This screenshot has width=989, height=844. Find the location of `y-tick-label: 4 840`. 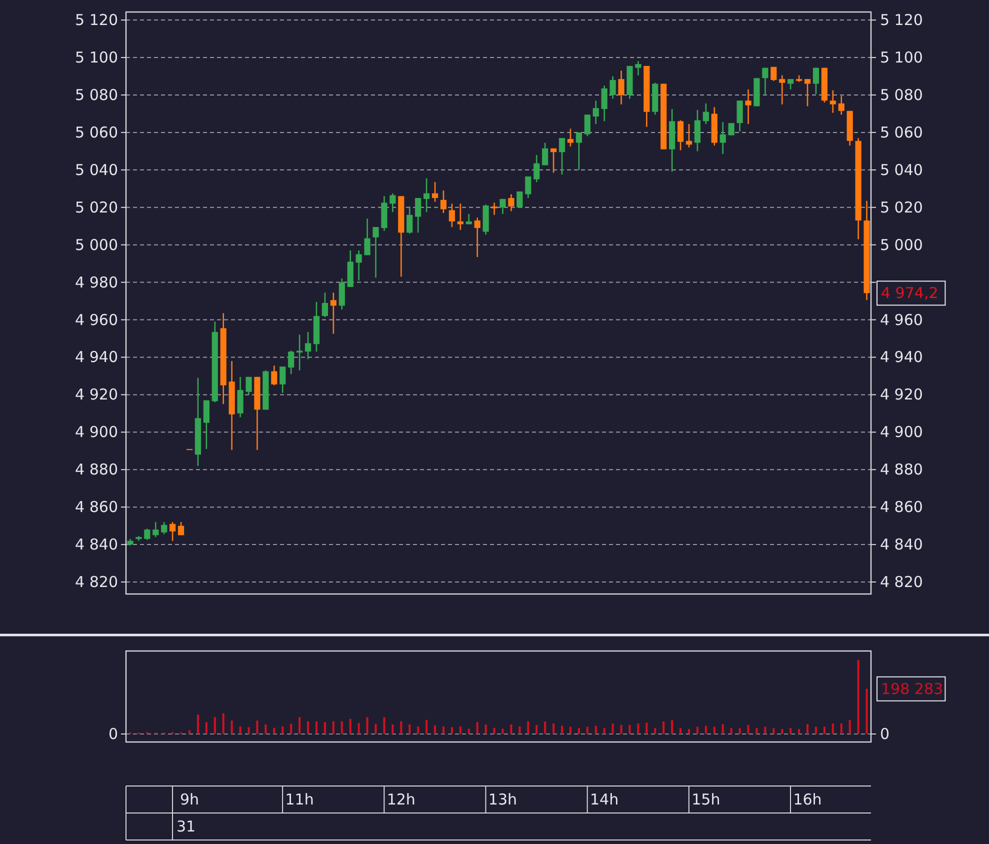

y-tick-label: 4 840 is located at coordinates (96, 545).